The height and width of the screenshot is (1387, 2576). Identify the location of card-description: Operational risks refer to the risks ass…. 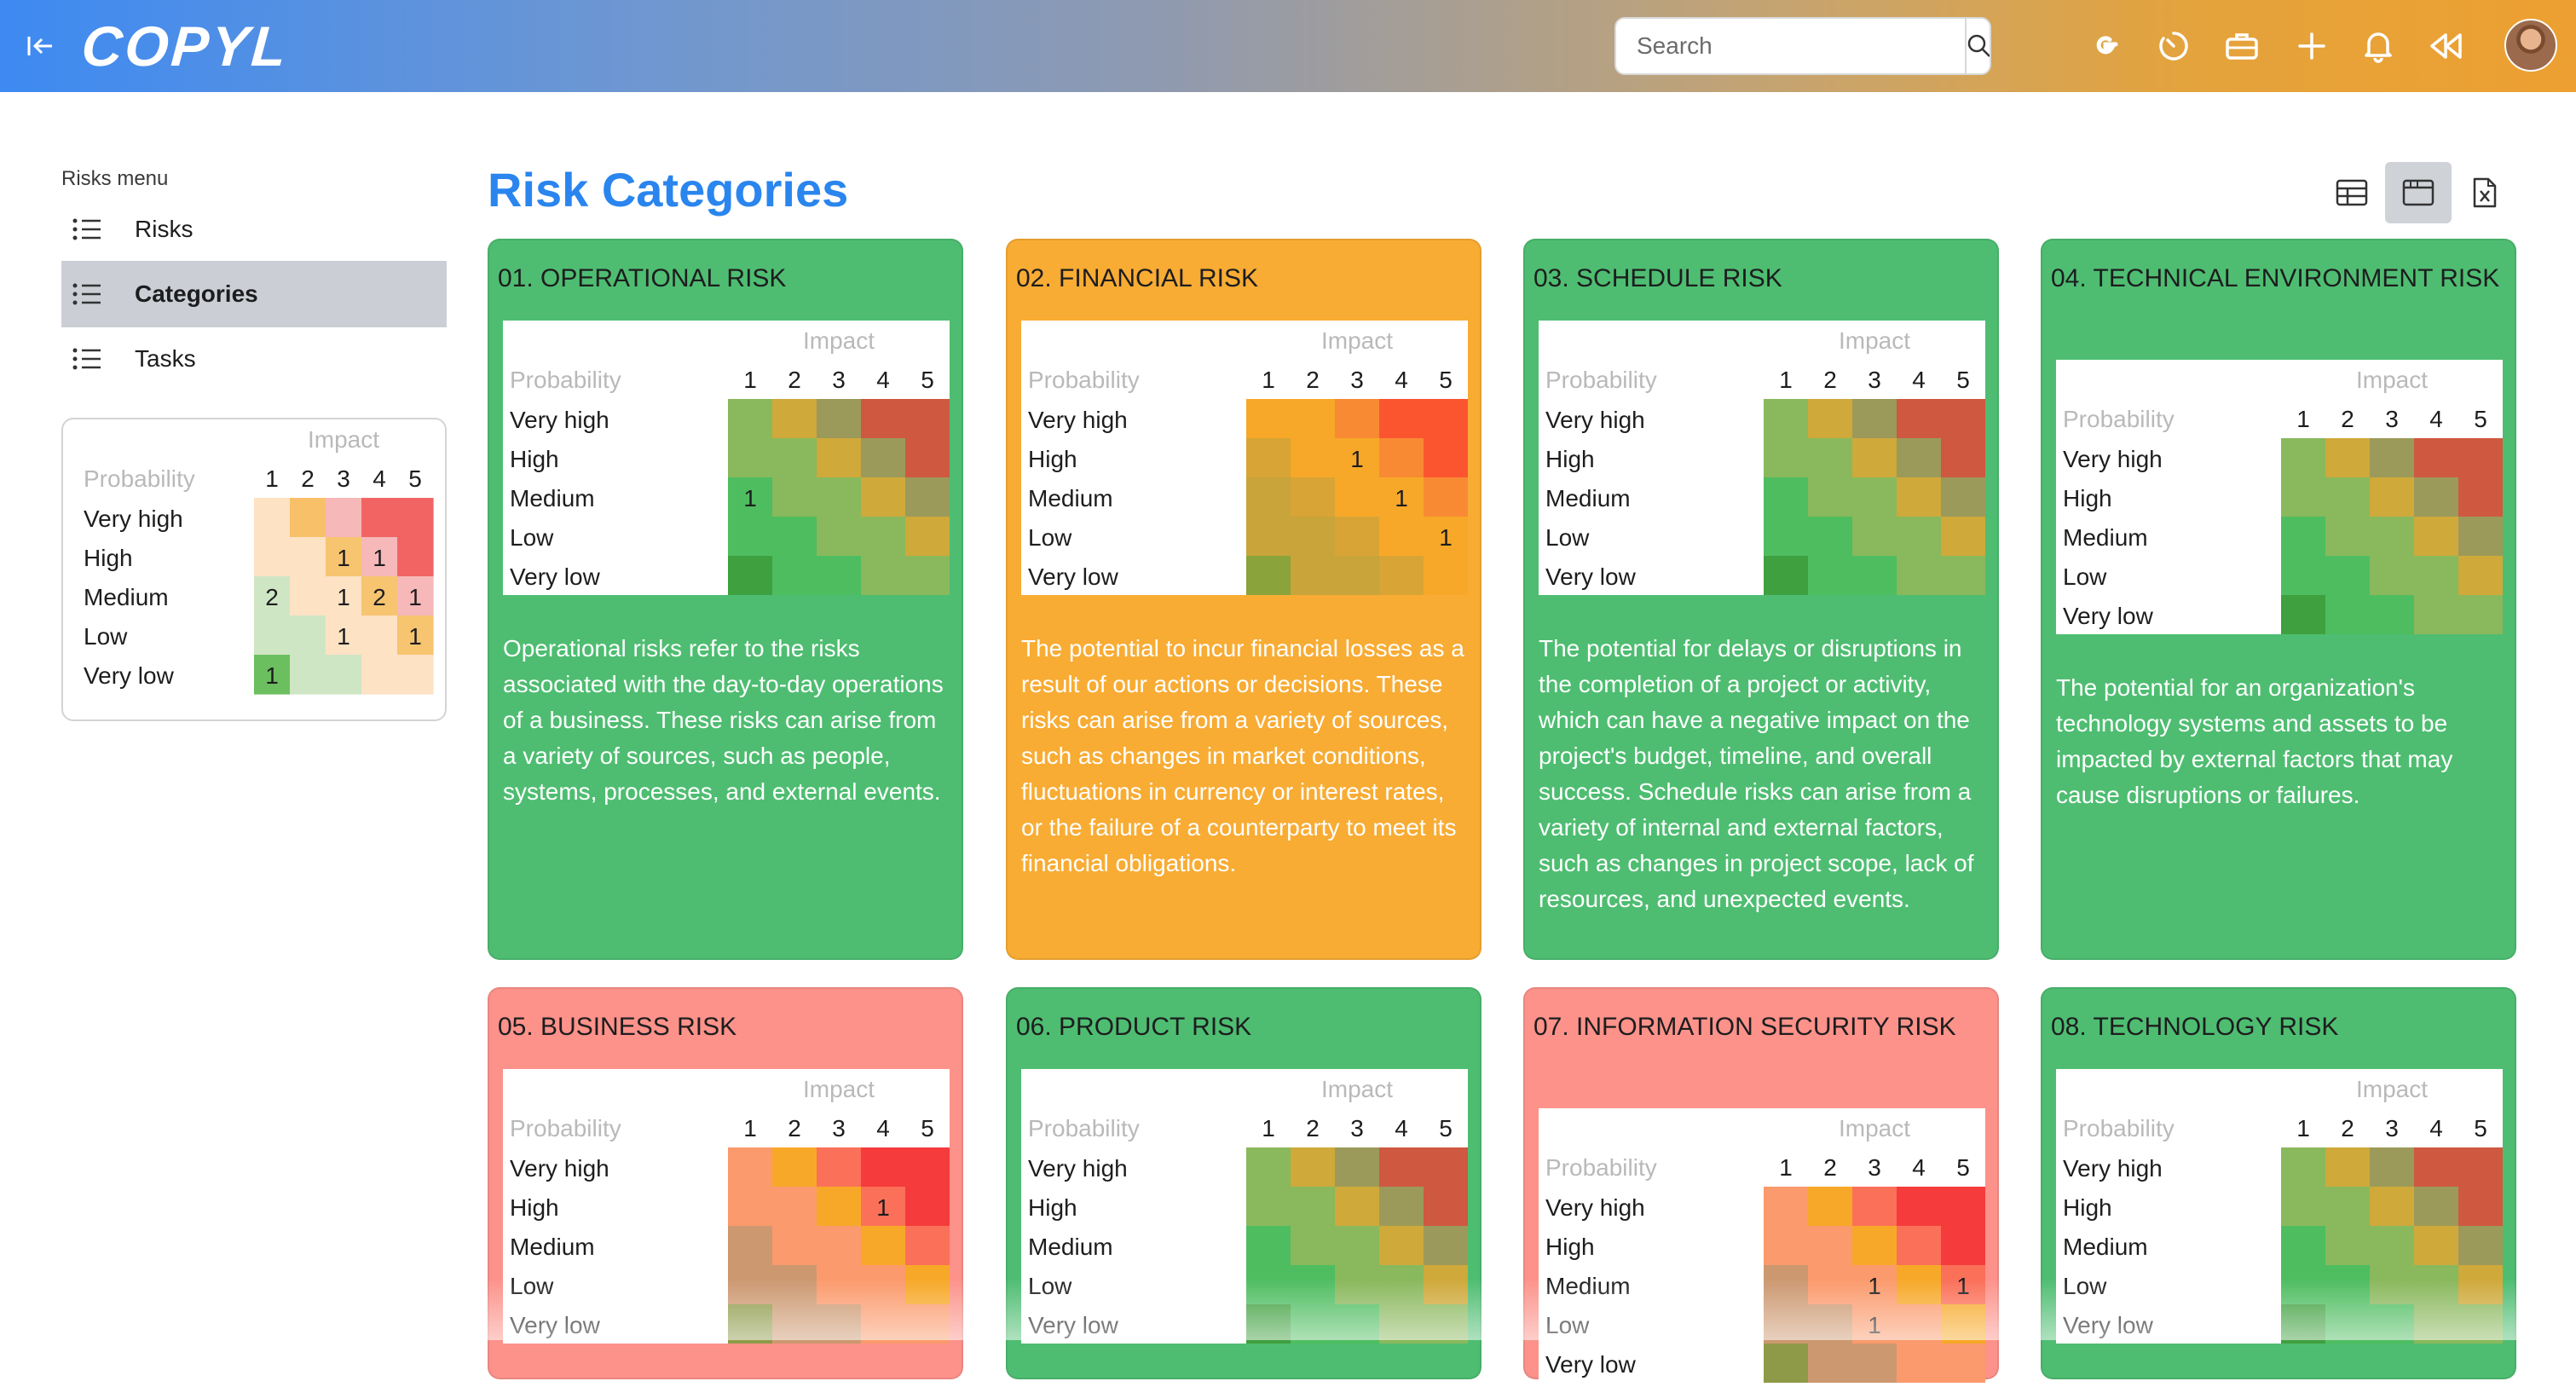
(723, 720).